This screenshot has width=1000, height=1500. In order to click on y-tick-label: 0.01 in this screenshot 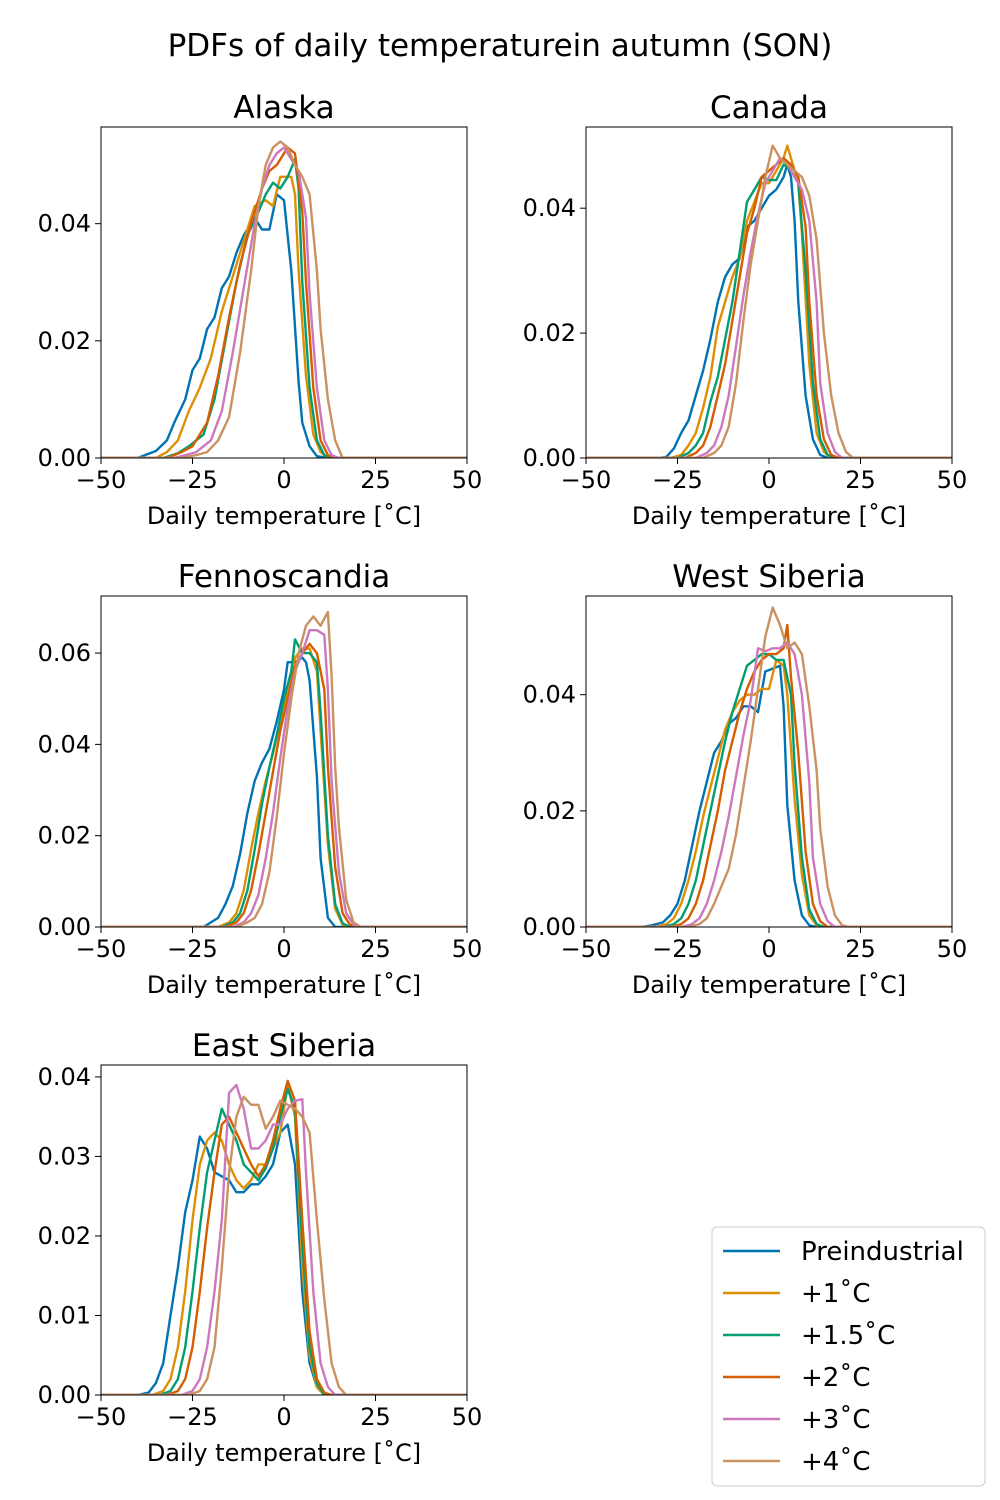, I will do `click(64, 1315)`.